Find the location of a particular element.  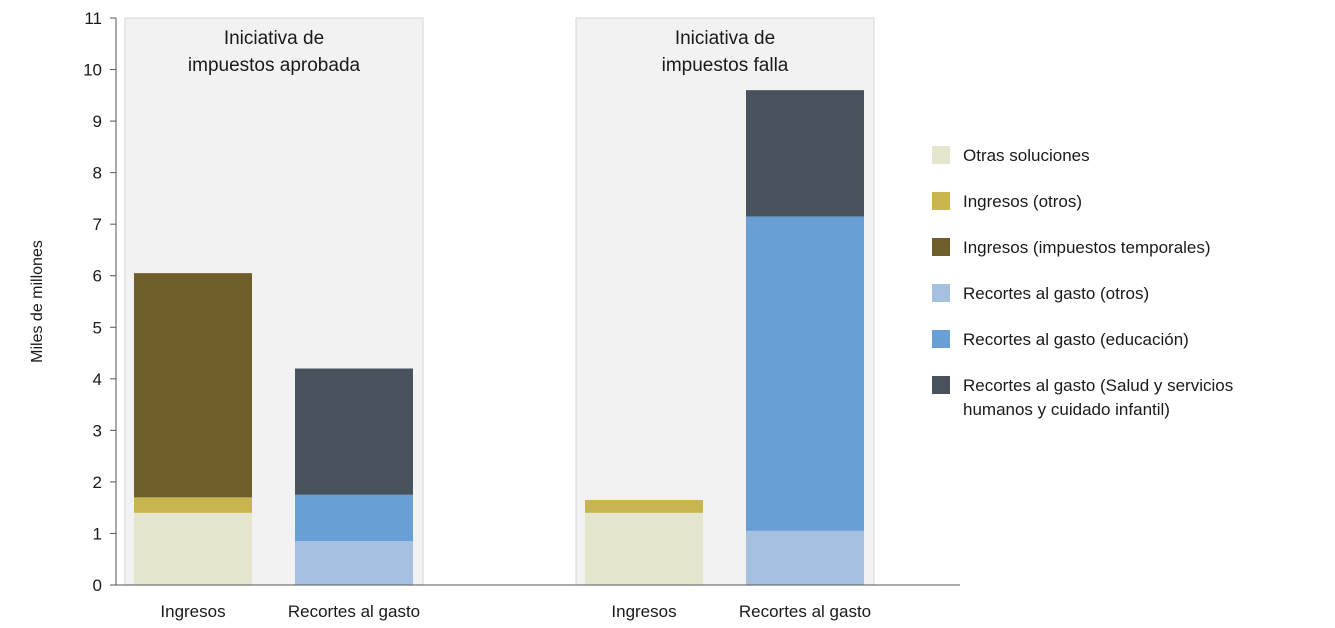

y-tick-label: 3 is located at coordinates (97, 430).